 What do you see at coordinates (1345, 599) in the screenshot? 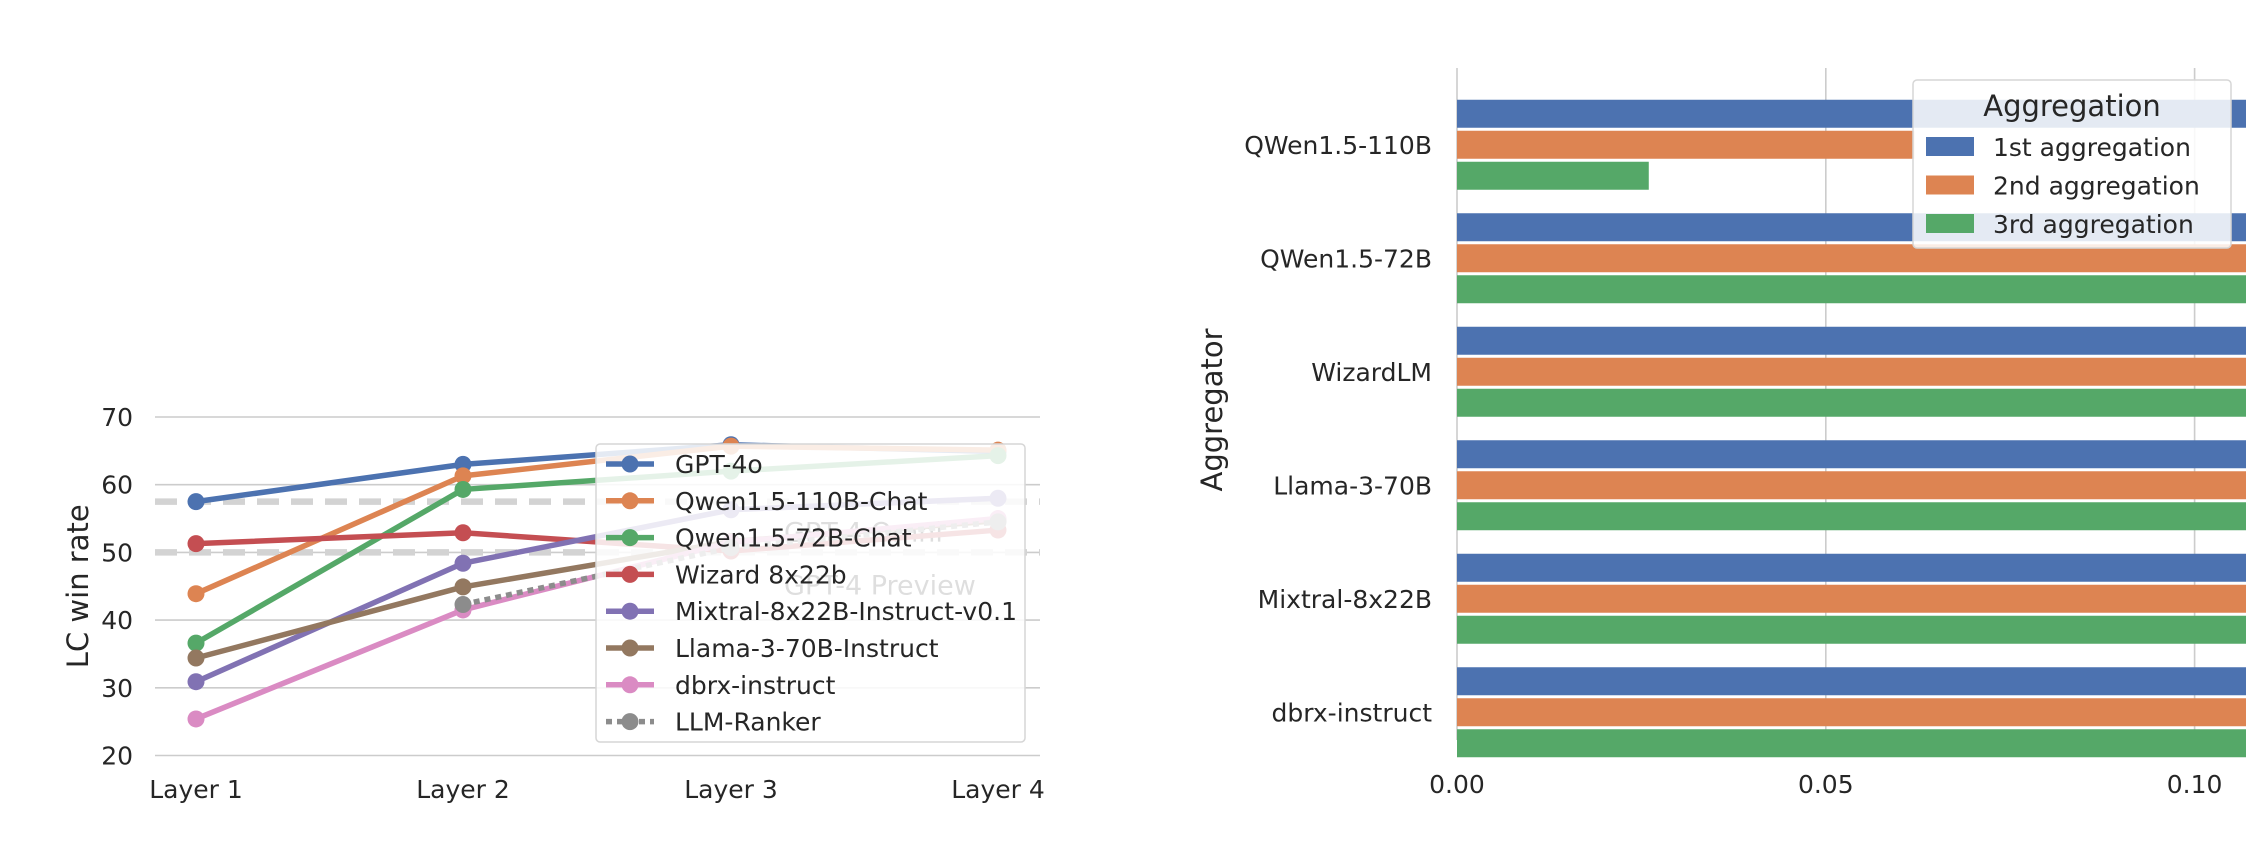
I see `y-tick-label: Mixtral-8x22B` at bounding box center [1345, 599].